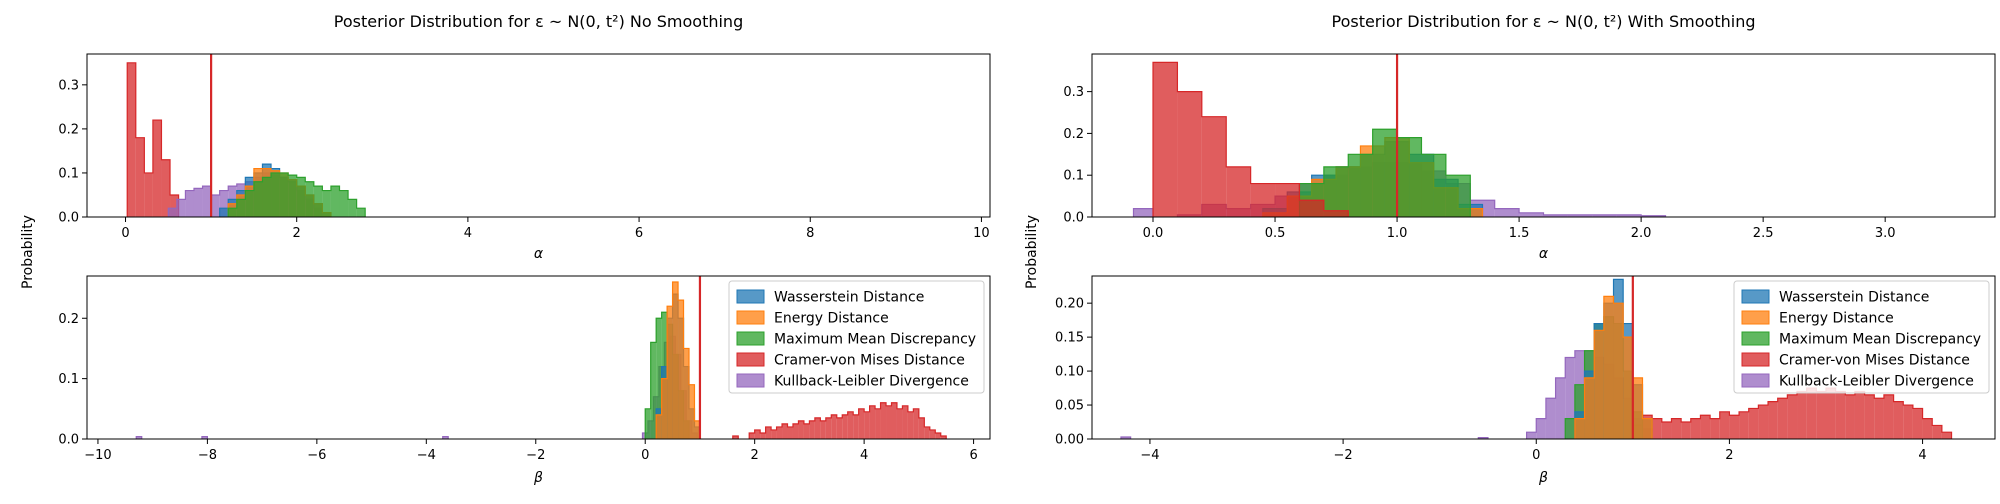  I want to click on legend-box, so click(856, 337).